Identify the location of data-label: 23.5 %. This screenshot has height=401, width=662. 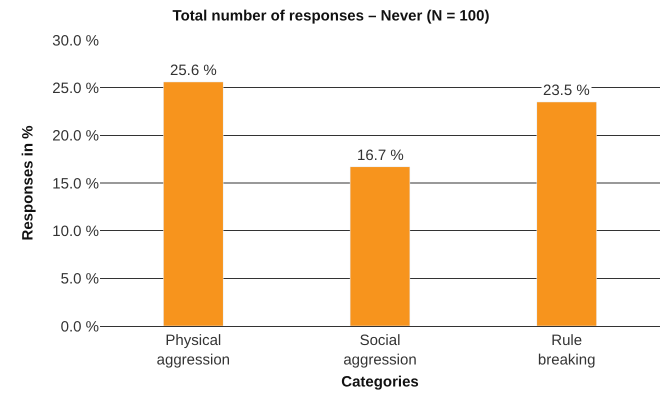
(566, 90).